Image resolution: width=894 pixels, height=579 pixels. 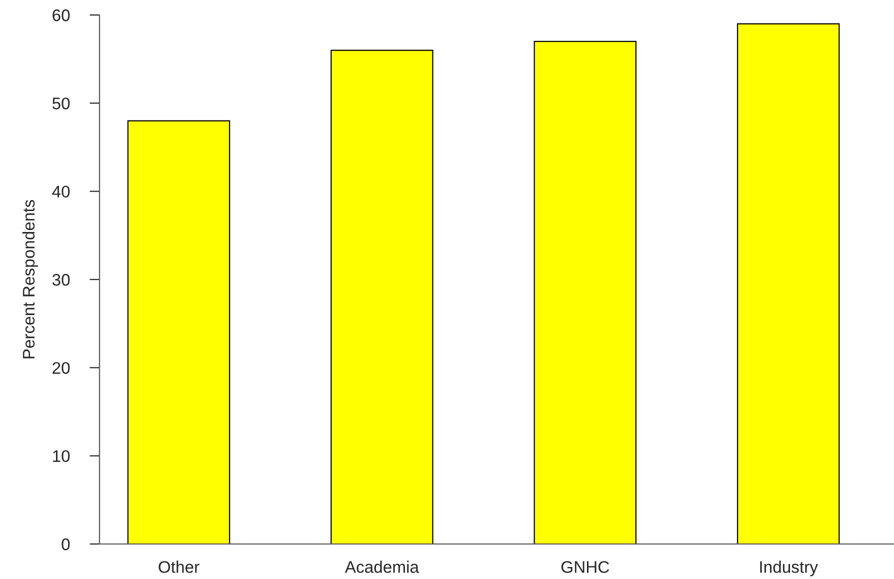 I want to click on y-axis-title: Percent Respondents, so click(x=30, y=279).